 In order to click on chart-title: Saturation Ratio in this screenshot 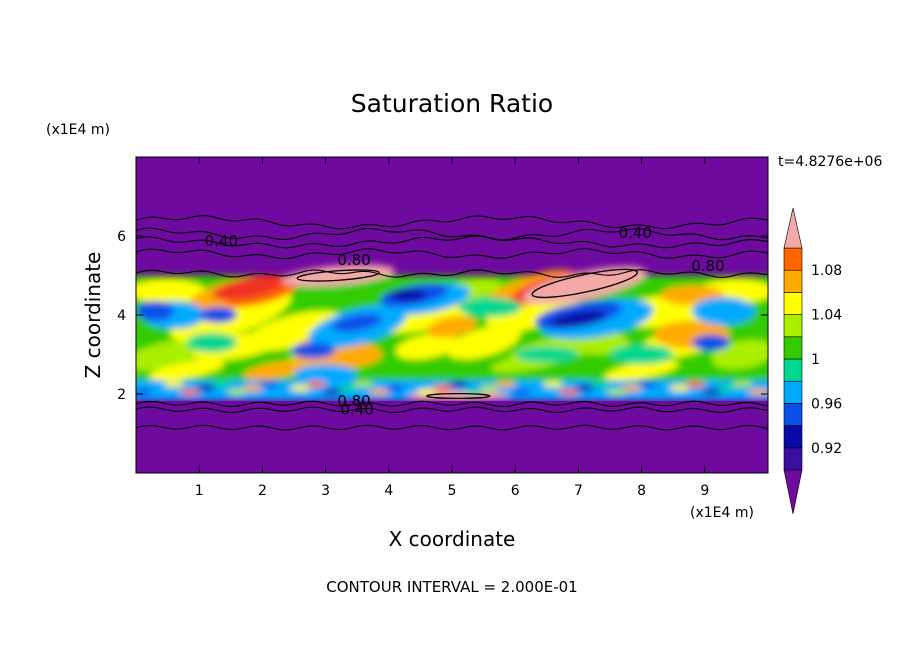, I will do `click(452, 103)`.